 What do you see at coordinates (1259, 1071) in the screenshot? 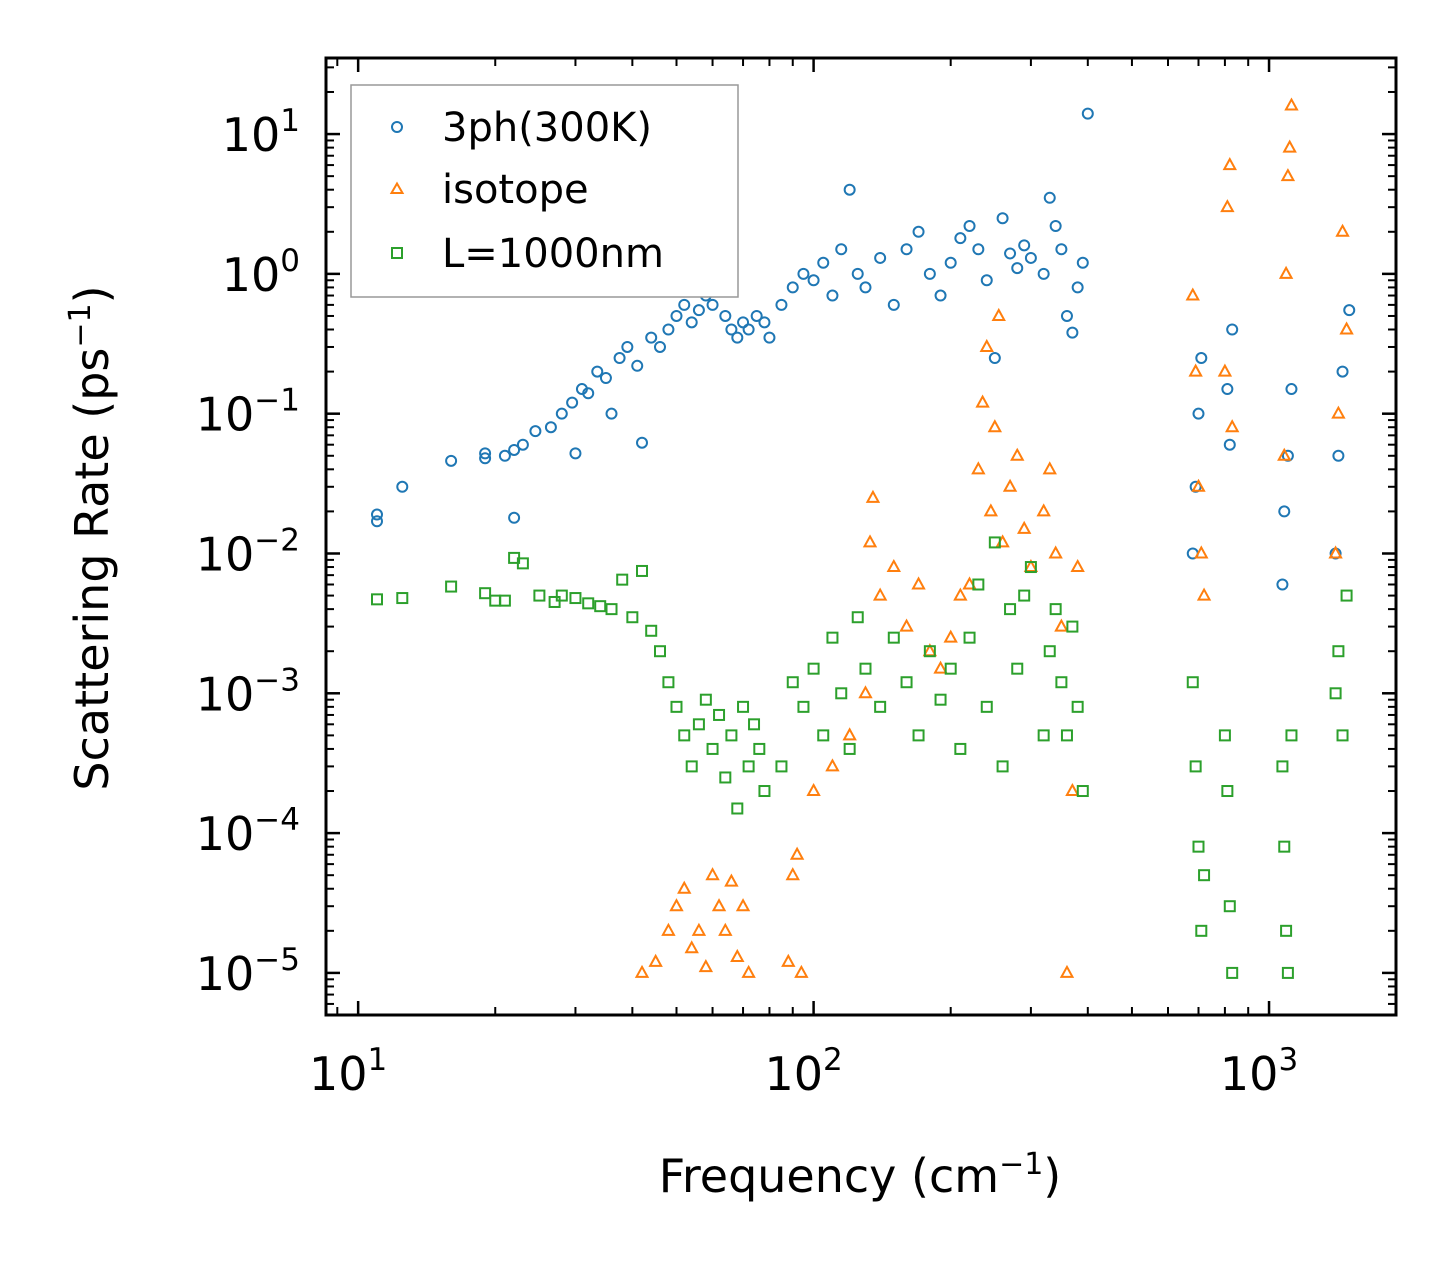
I see `x-tick-label: 103` at bounding box center [1259, 1071].